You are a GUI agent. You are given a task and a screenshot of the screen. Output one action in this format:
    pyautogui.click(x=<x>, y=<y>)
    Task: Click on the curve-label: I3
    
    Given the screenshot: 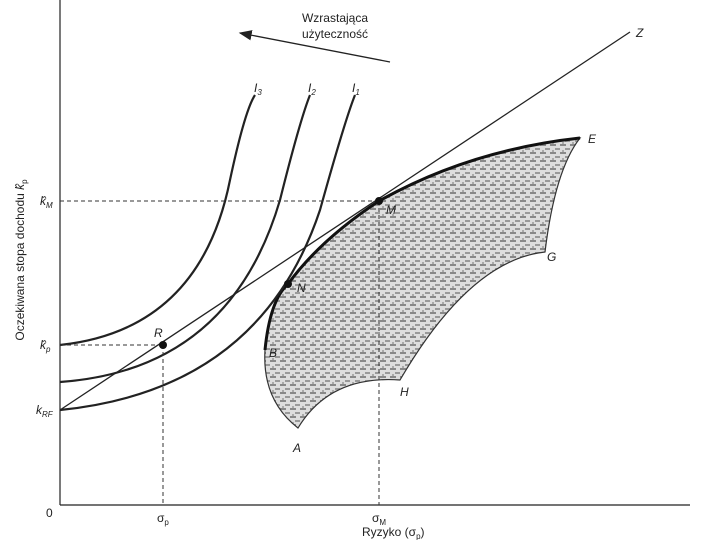 What is the action you would take?
    pyautogui.click(x=258, y=89)
    